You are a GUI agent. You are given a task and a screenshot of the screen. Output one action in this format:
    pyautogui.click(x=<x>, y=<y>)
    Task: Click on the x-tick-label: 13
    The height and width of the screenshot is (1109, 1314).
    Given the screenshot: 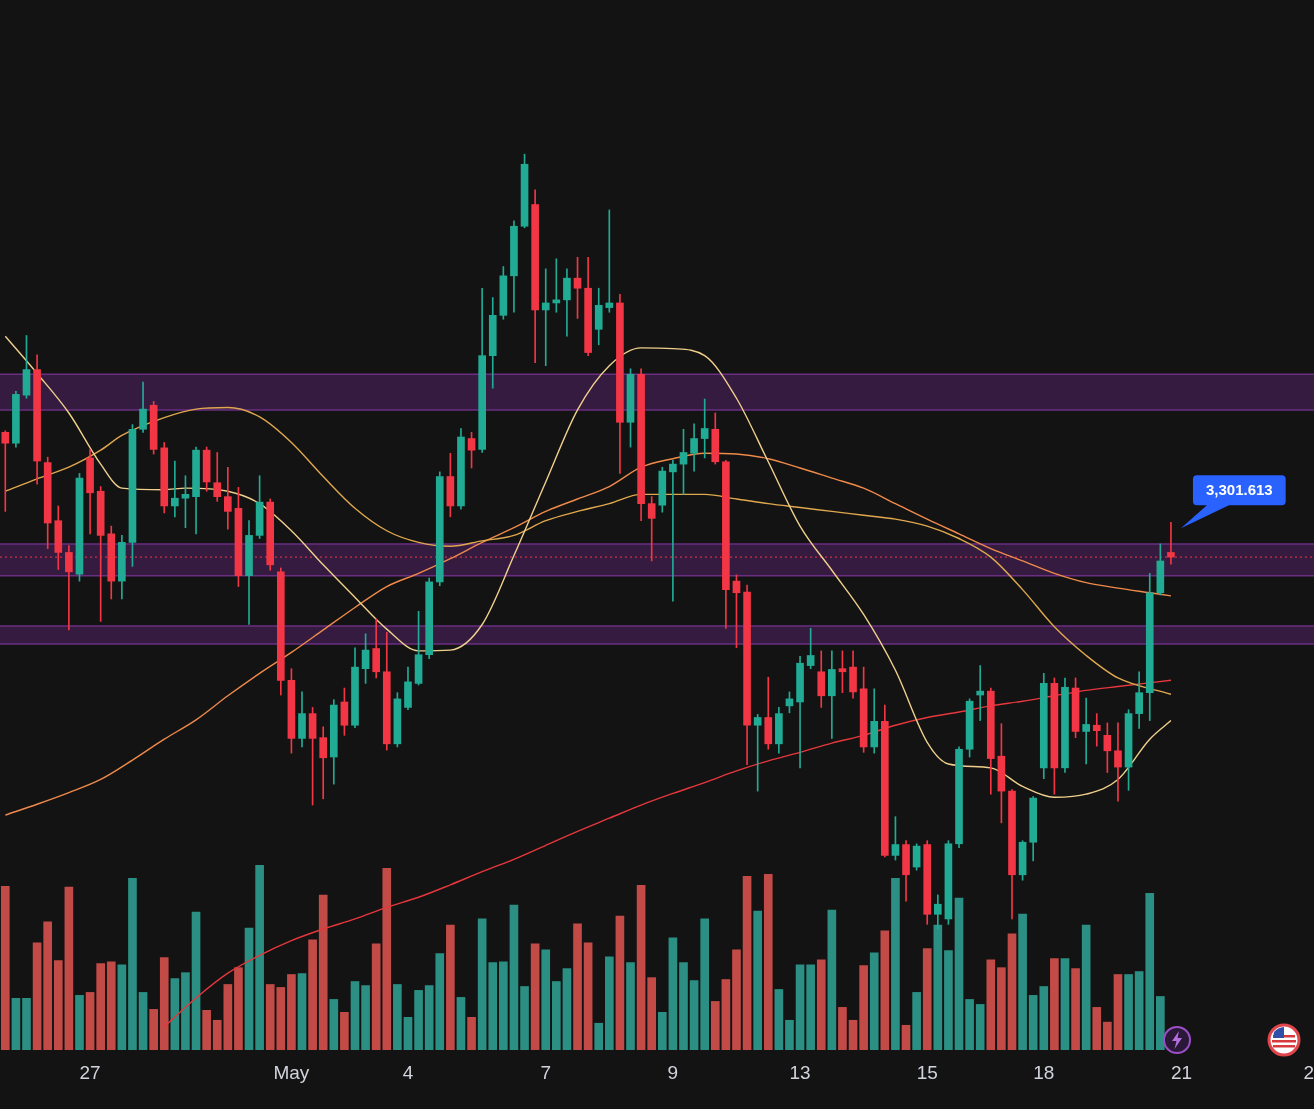 What is the action you would take?
    pyautogui.click(x=800, y=1072)
    